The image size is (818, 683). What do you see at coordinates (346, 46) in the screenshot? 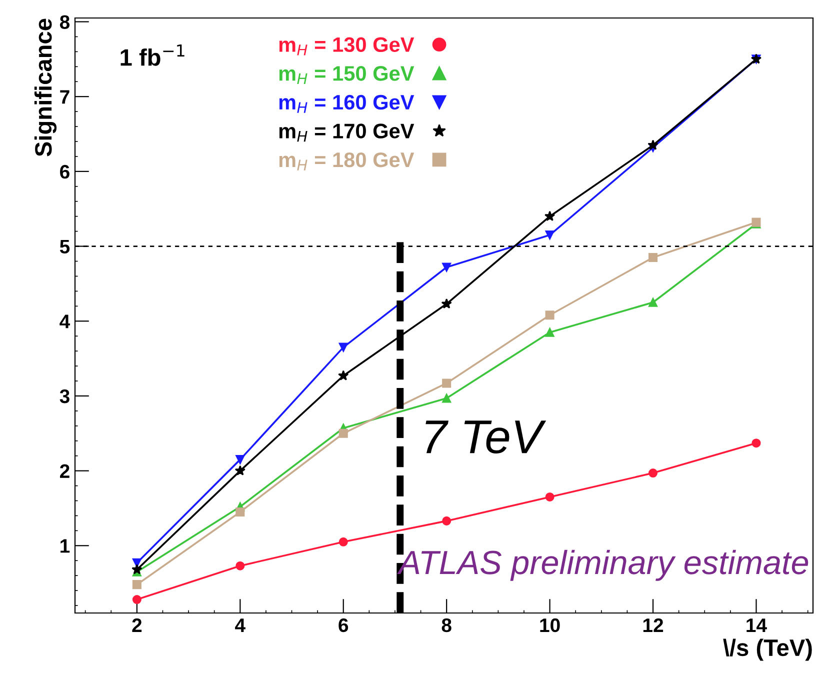
I see `legend-label: m$_{H}$ = 130 GeV` at bounding box center [346, 46].